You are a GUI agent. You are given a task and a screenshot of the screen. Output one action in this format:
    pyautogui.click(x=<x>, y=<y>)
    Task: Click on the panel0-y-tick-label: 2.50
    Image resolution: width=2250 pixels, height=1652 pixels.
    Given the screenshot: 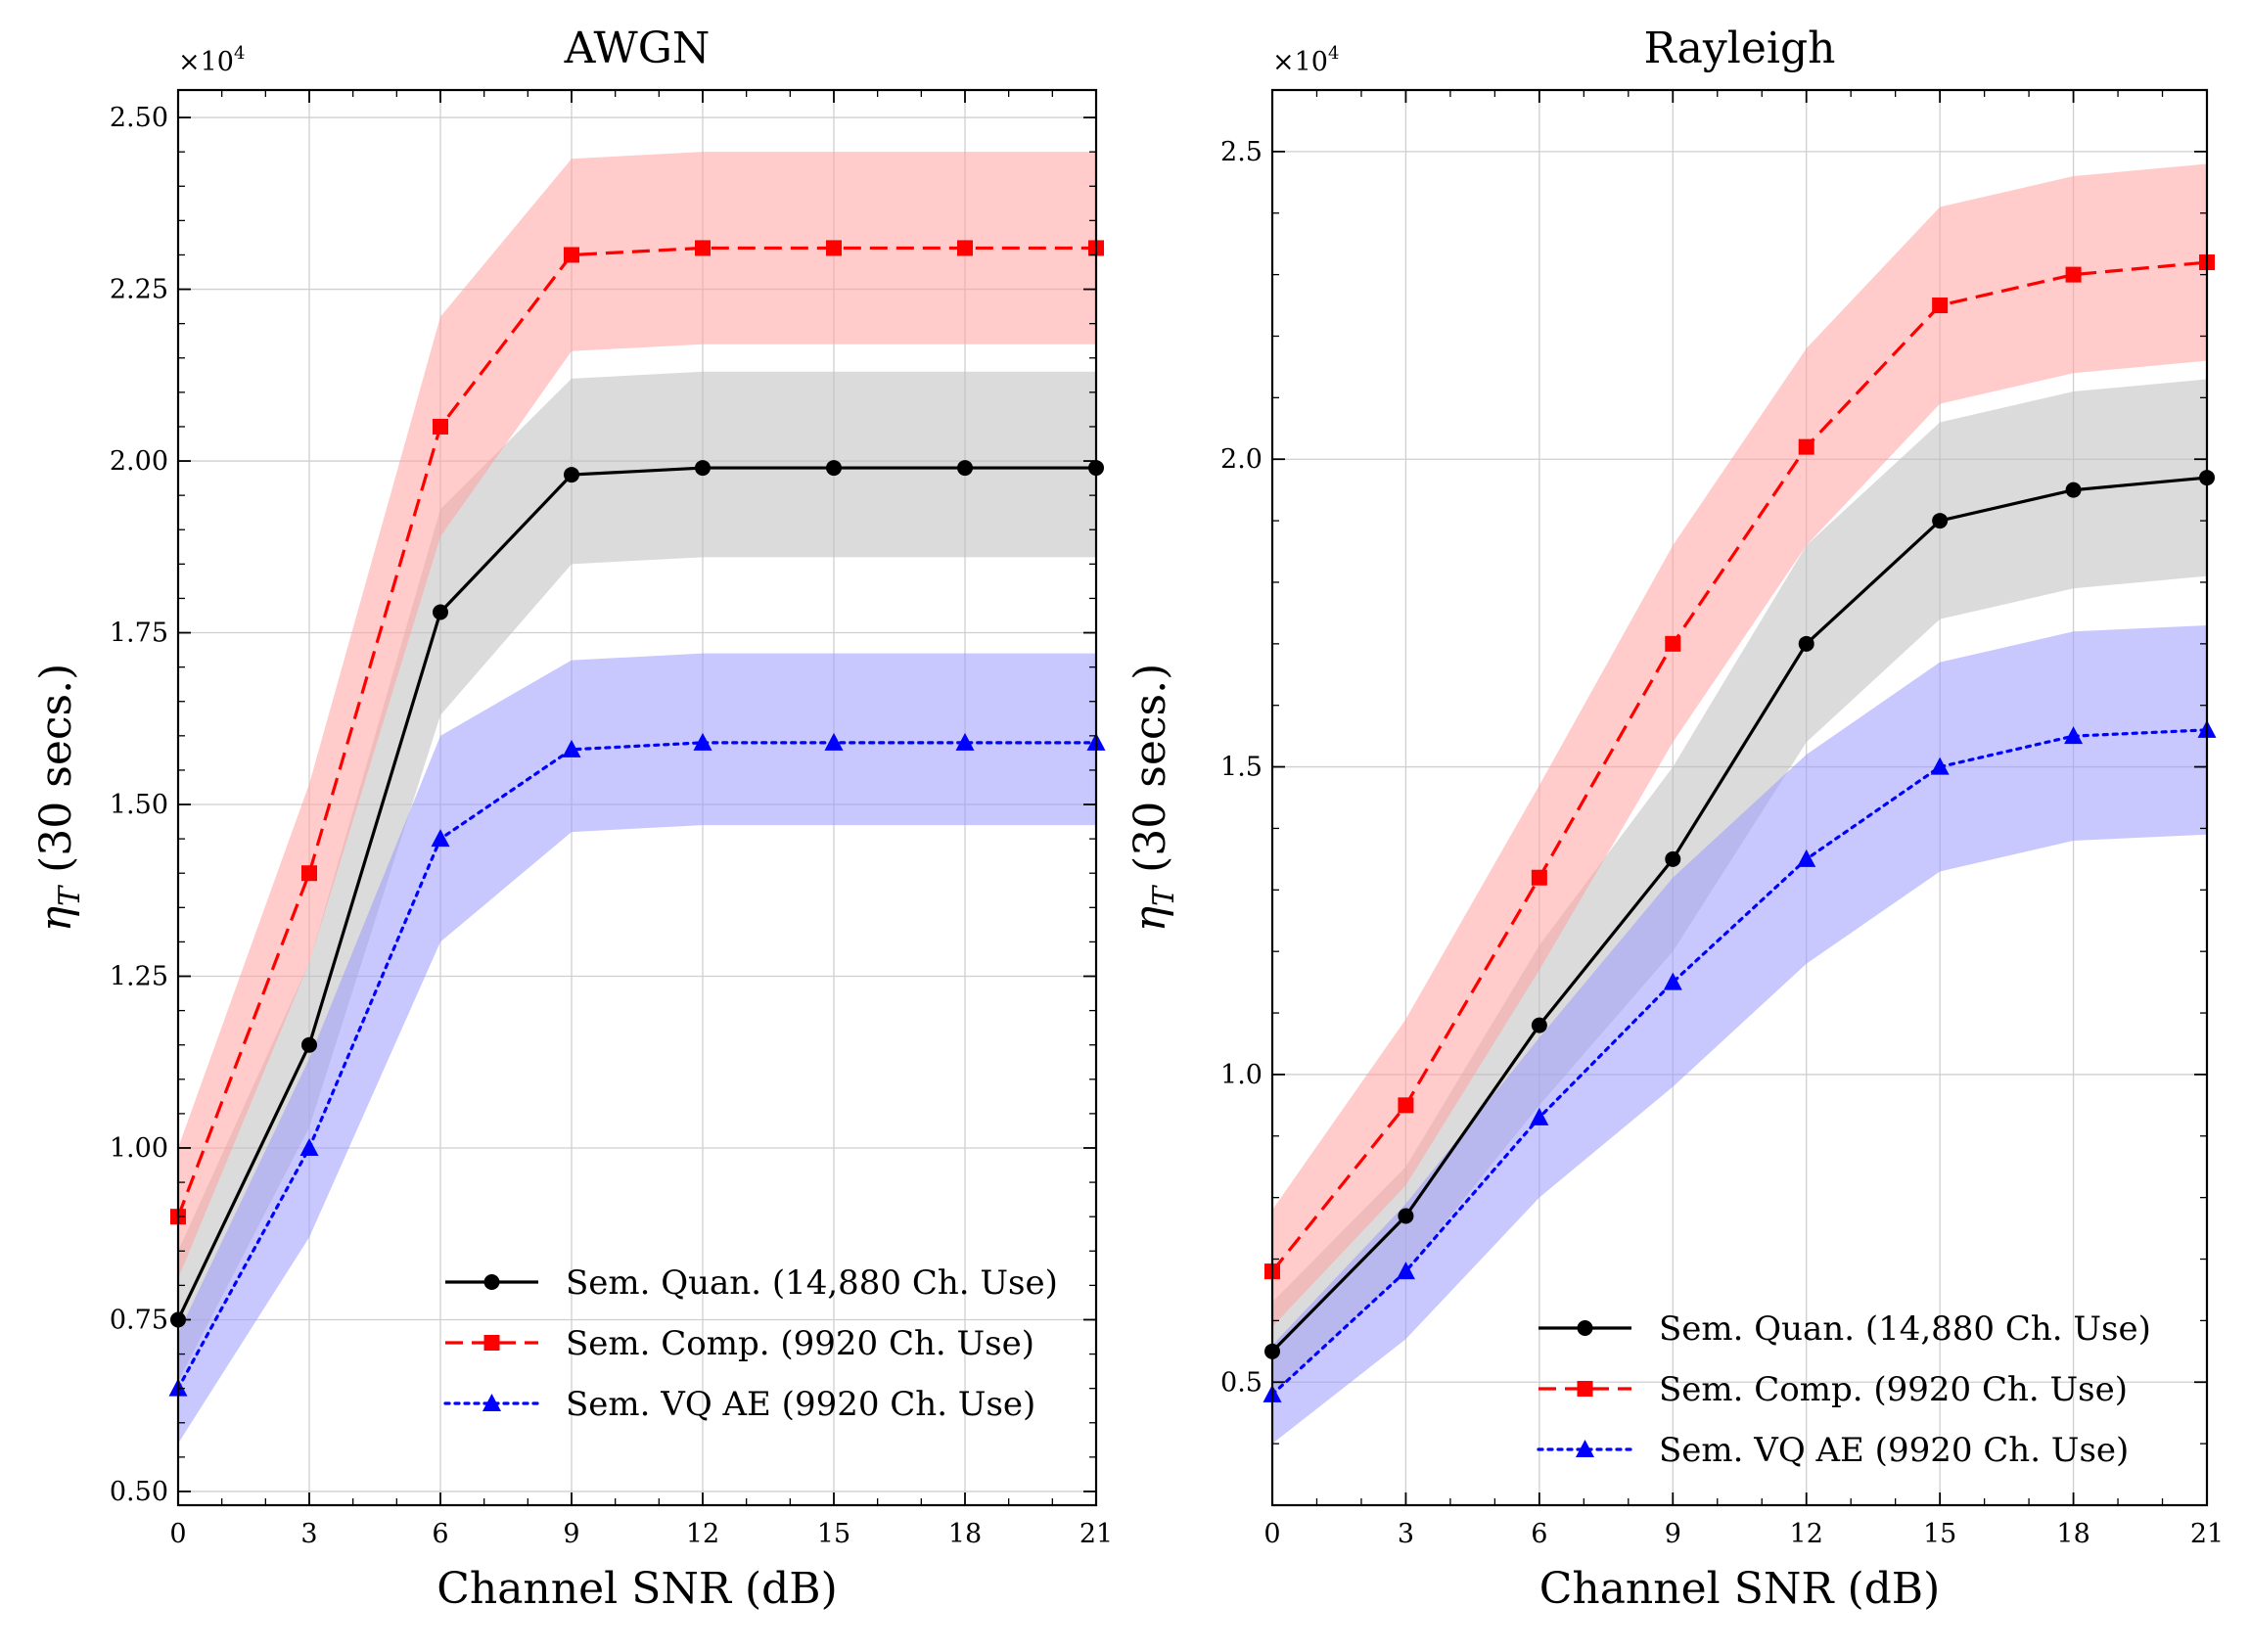 What is the action you would take?
    pyautogui.click(x=139, y=118)
    